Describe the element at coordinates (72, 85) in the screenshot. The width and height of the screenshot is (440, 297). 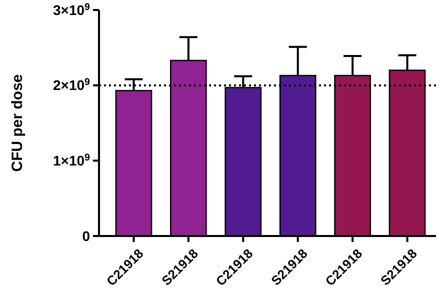
I see `y-tick-label: 2×10$^{9}$` at that location.